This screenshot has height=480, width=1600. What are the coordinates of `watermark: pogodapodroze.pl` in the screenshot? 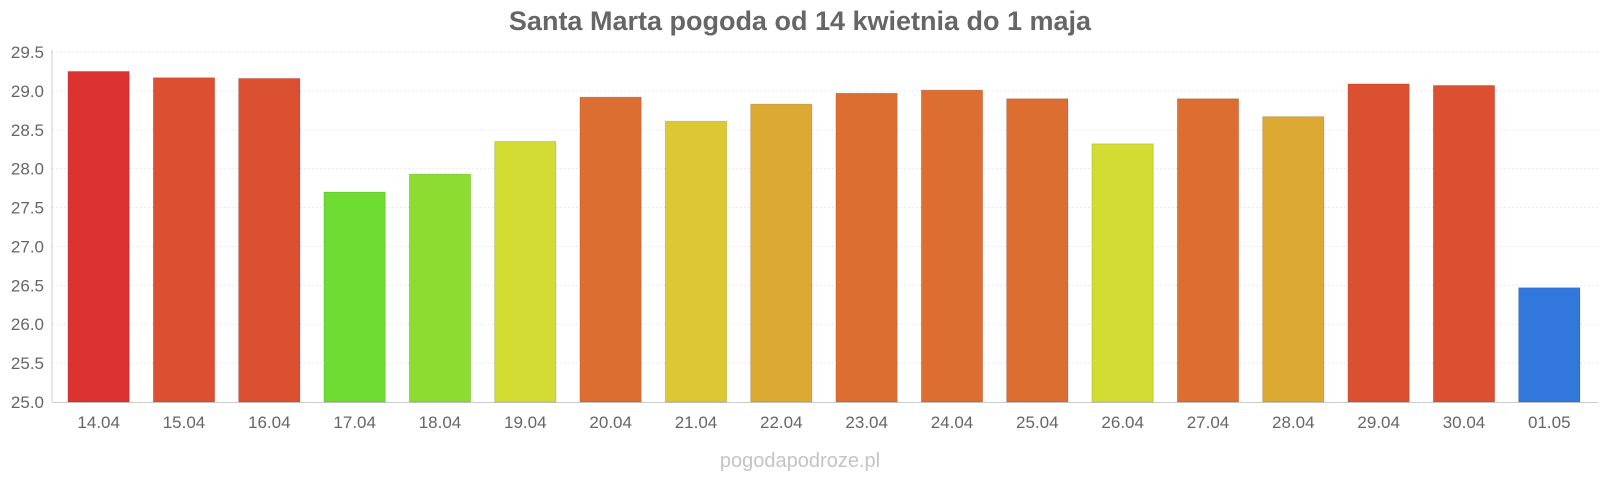 It's located at (800, 461).